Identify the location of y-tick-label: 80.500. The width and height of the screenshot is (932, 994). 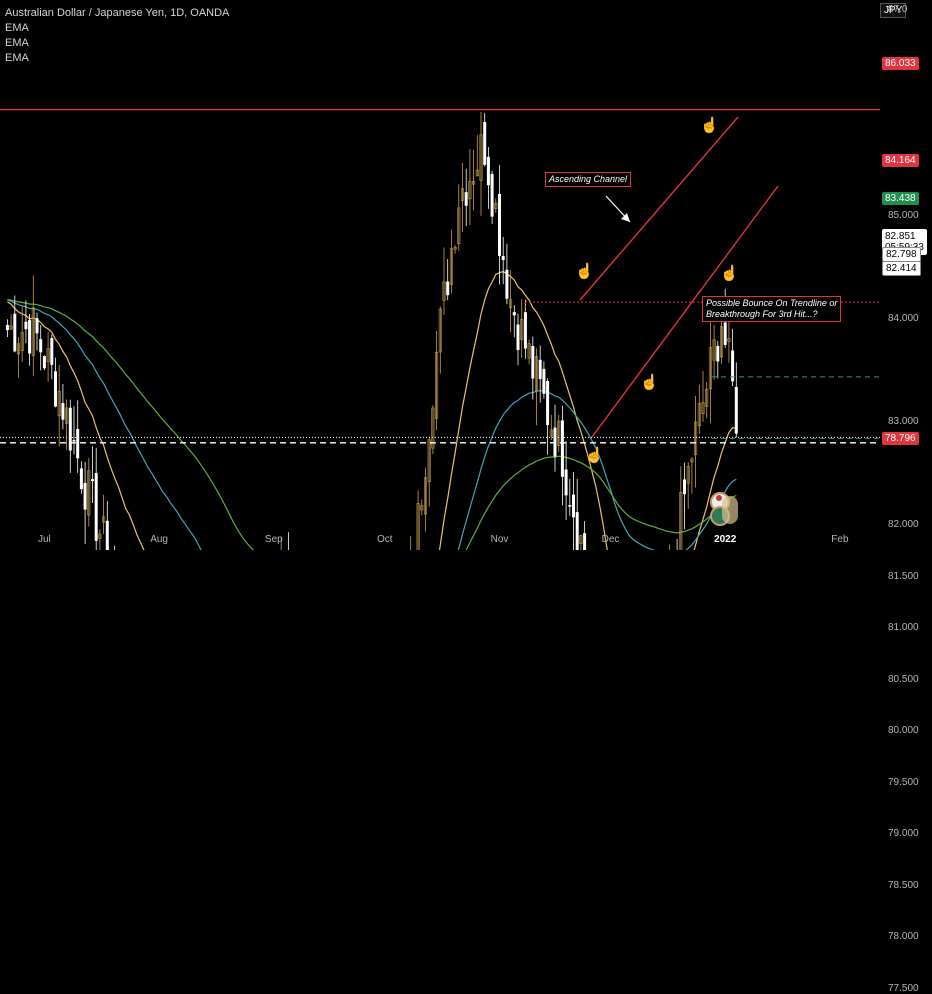
(903, 679).